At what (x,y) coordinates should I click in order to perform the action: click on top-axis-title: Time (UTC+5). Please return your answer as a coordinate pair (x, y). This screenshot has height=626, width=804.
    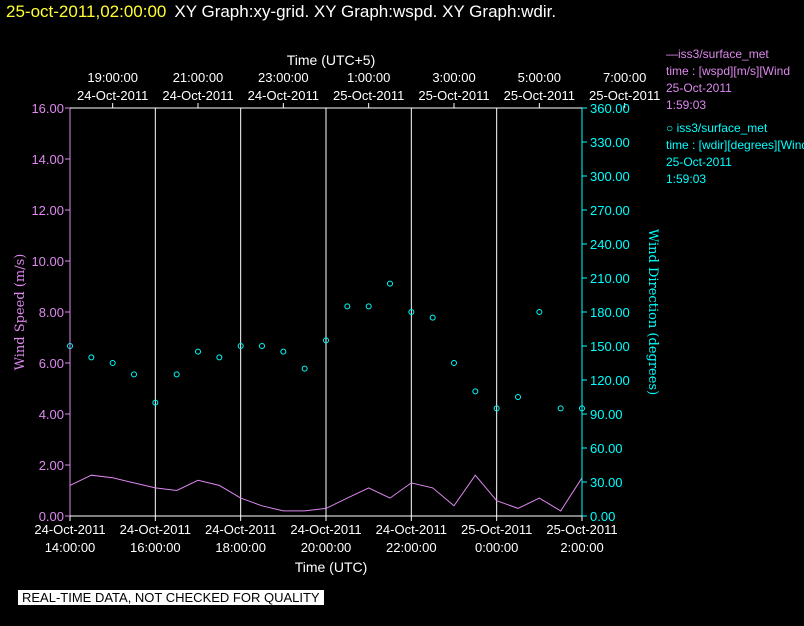
    Looking at the image, I should click on (331, 60).